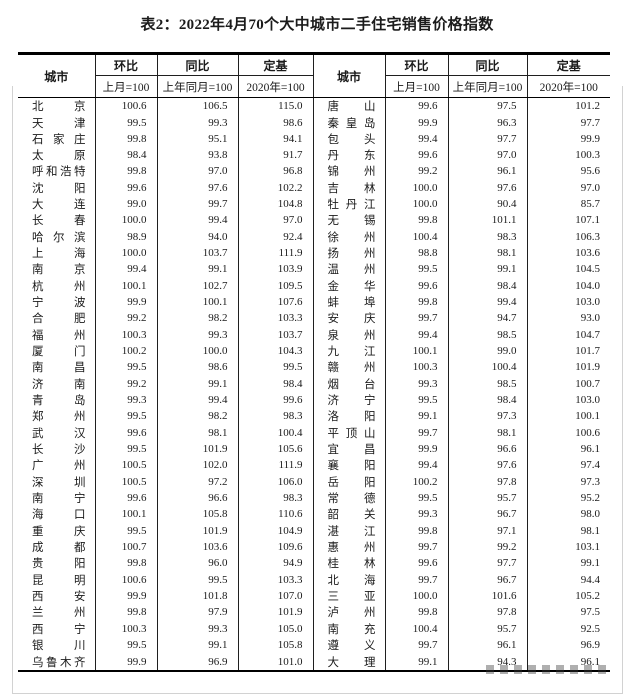  I want to click on city-cell: 青岛, so click(56, 400).